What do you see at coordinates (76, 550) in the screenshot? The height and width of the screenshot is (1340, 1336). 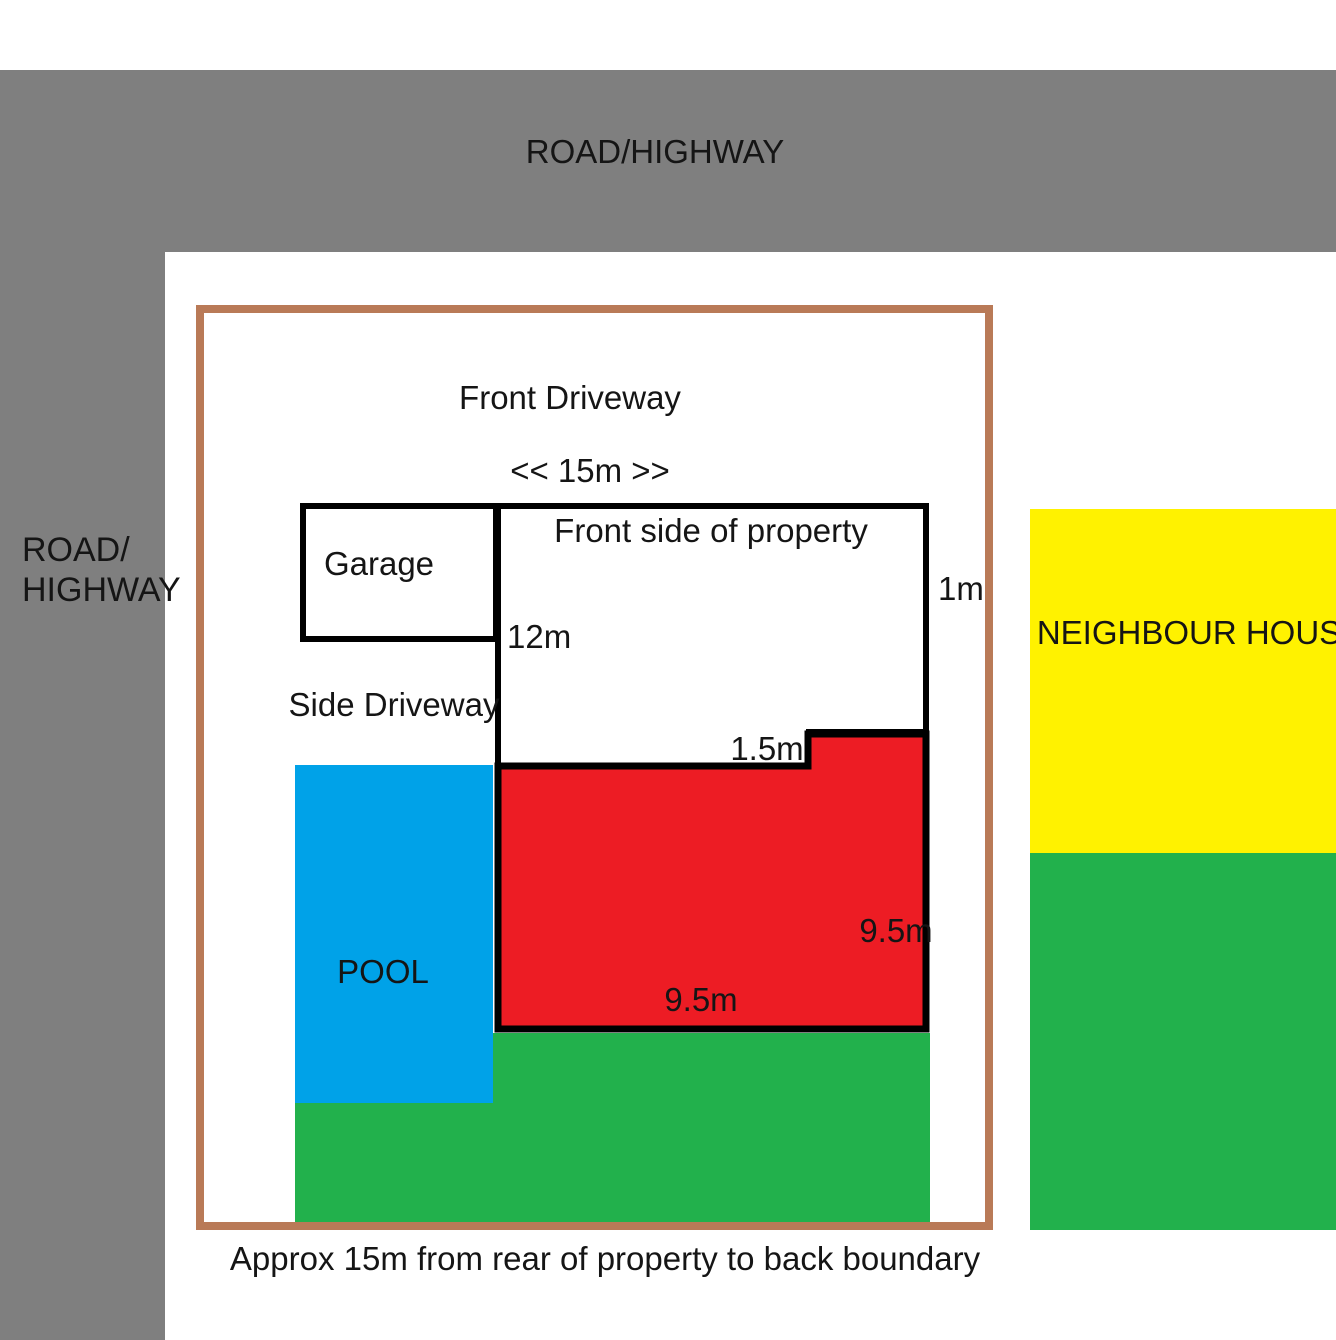 I see `road-left-label-line1: ROAD/` at bounding box center [76, 550].